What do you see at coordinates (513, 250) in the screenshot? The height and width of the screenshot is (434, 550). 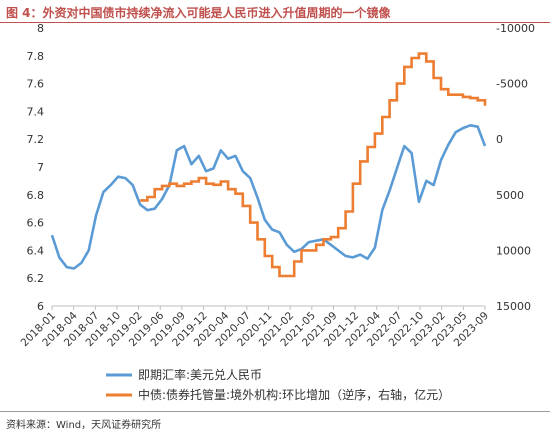 I see `right-tick-label: 10000` at bounding box center [513, 250].